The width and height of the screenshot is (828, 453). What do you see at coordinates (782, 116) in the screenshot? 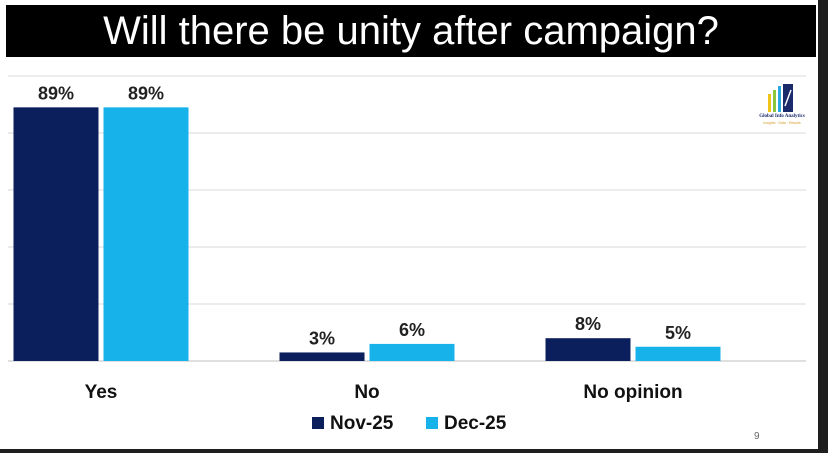
I see `logo-name: Global Info Analytics` at bounding box center [782, 116].